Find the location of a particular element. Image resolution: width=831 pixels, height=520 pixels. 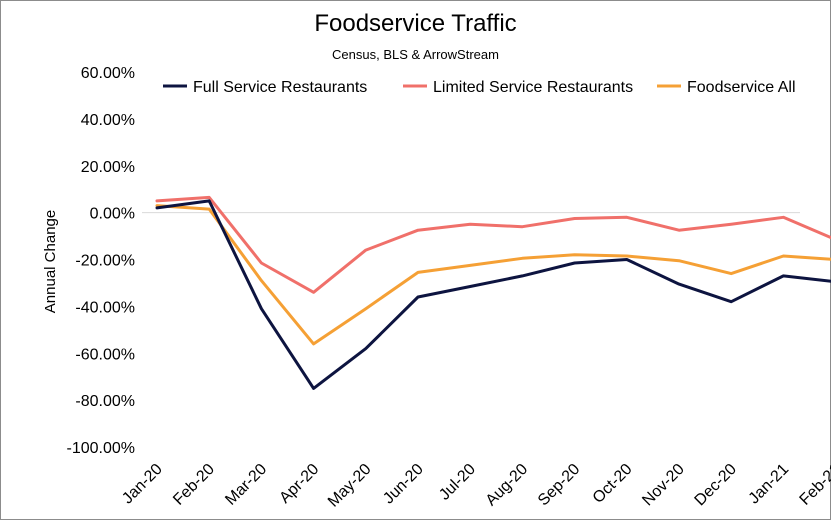

x-tick-label: Nov-20 is located at coordinates (663, 485).